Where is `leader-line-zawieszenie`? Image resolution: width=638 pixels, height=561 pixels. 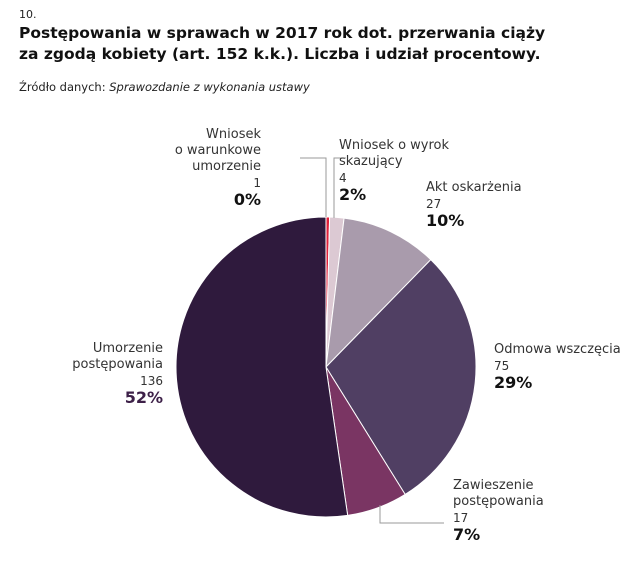
leader-line-zawieszenie is located at coordinates (411, 514).